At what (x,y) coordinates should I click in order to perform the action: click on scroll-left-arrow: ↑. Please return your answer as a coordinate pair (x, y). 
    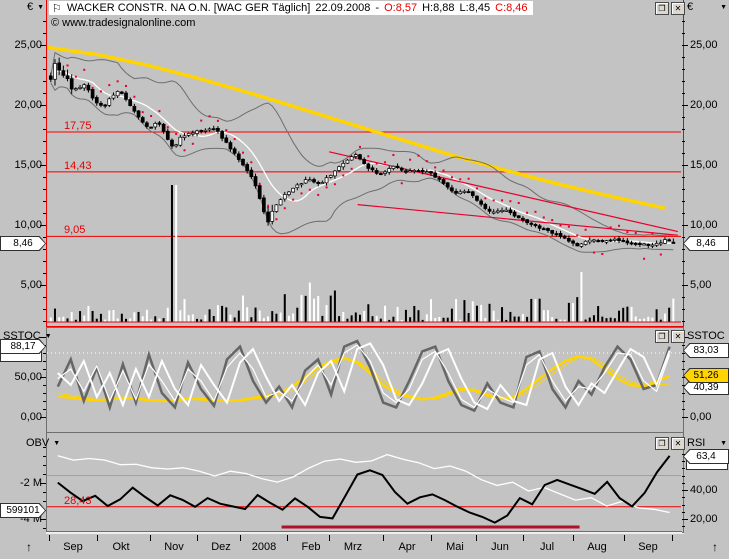
    Looking at the image, I should click on (29, 547).